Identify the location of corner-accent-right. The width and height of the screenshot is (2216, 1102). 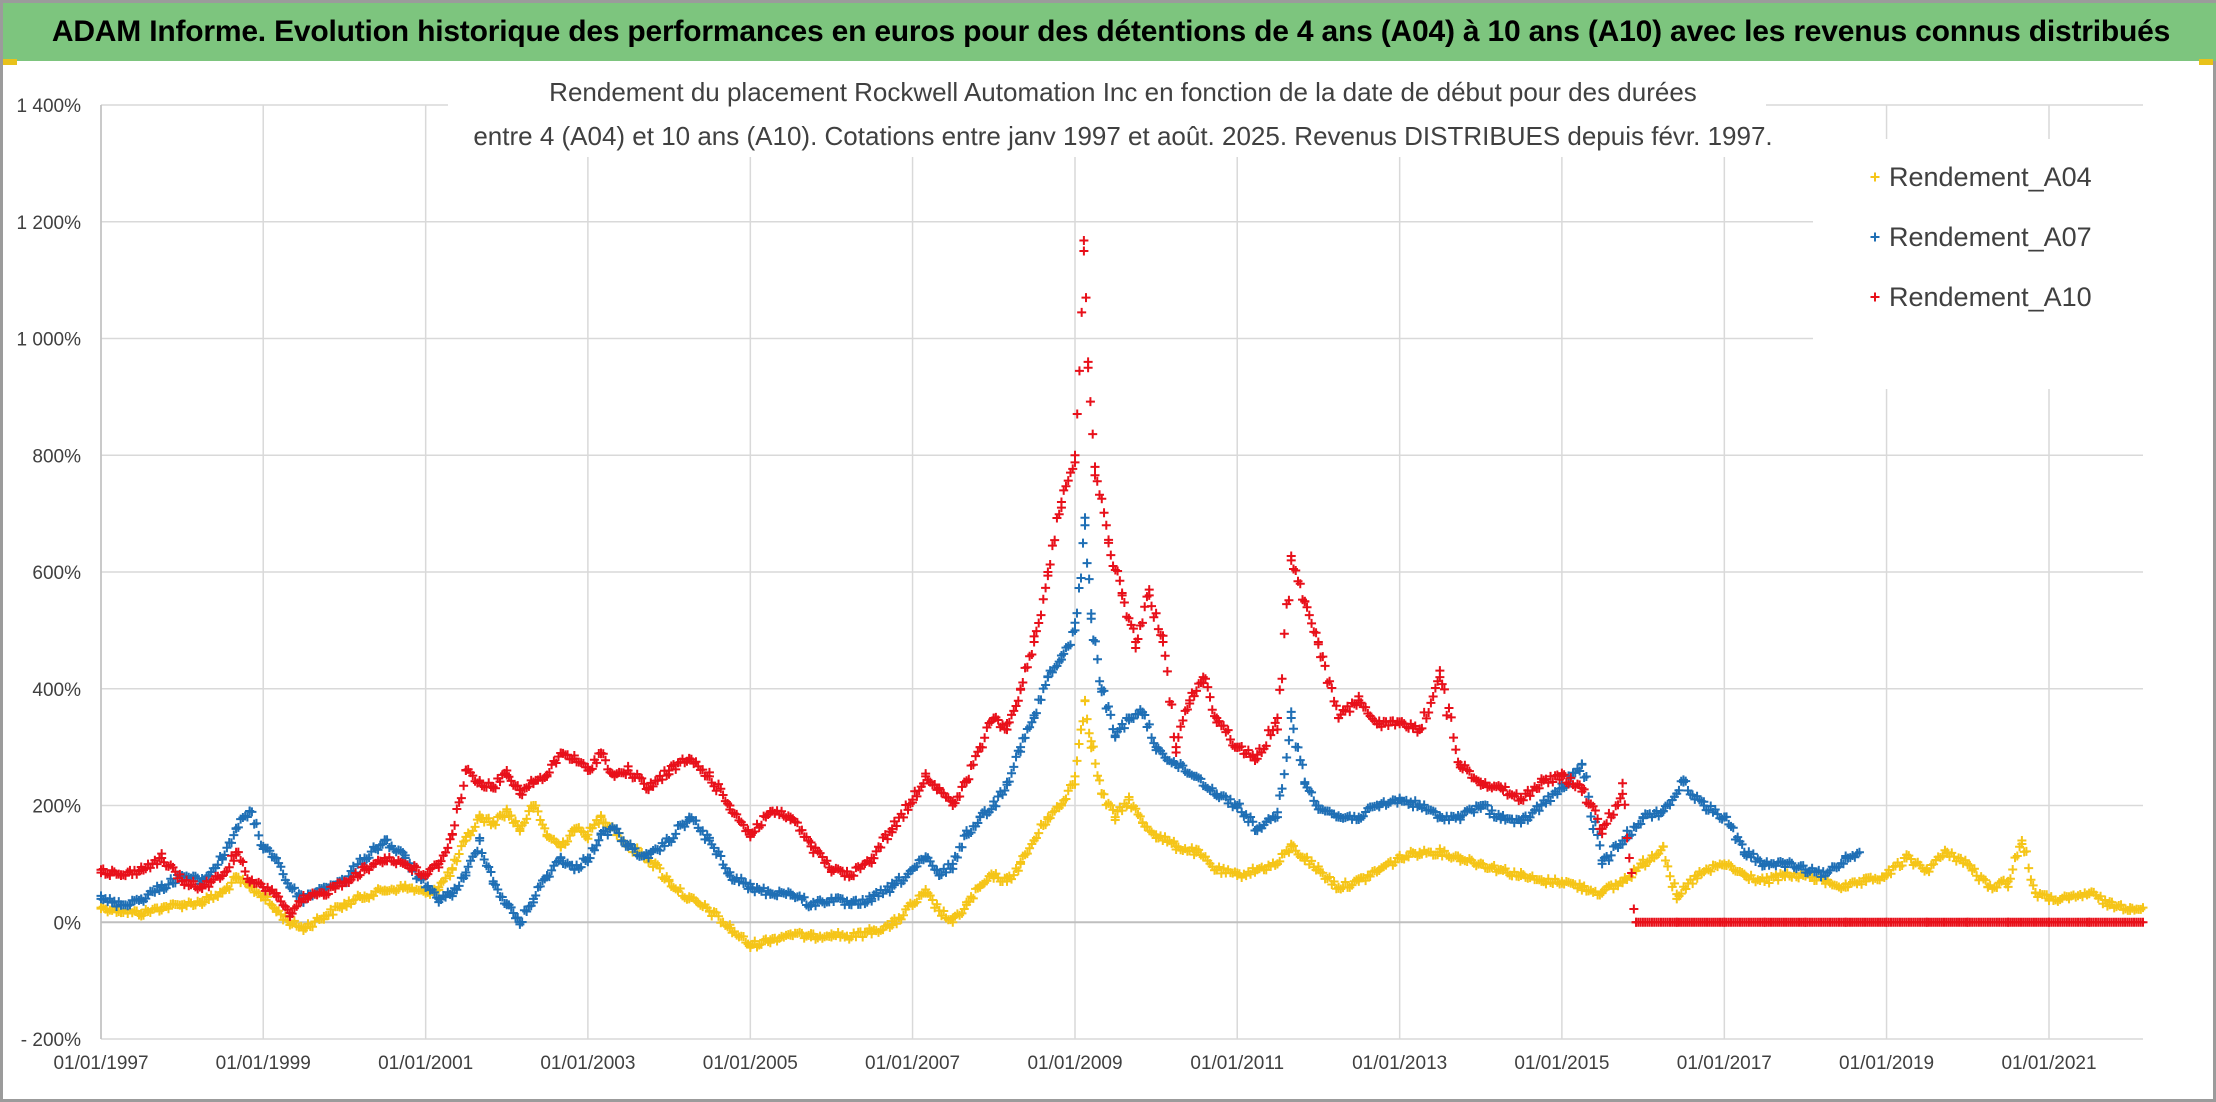
(2206, 62).